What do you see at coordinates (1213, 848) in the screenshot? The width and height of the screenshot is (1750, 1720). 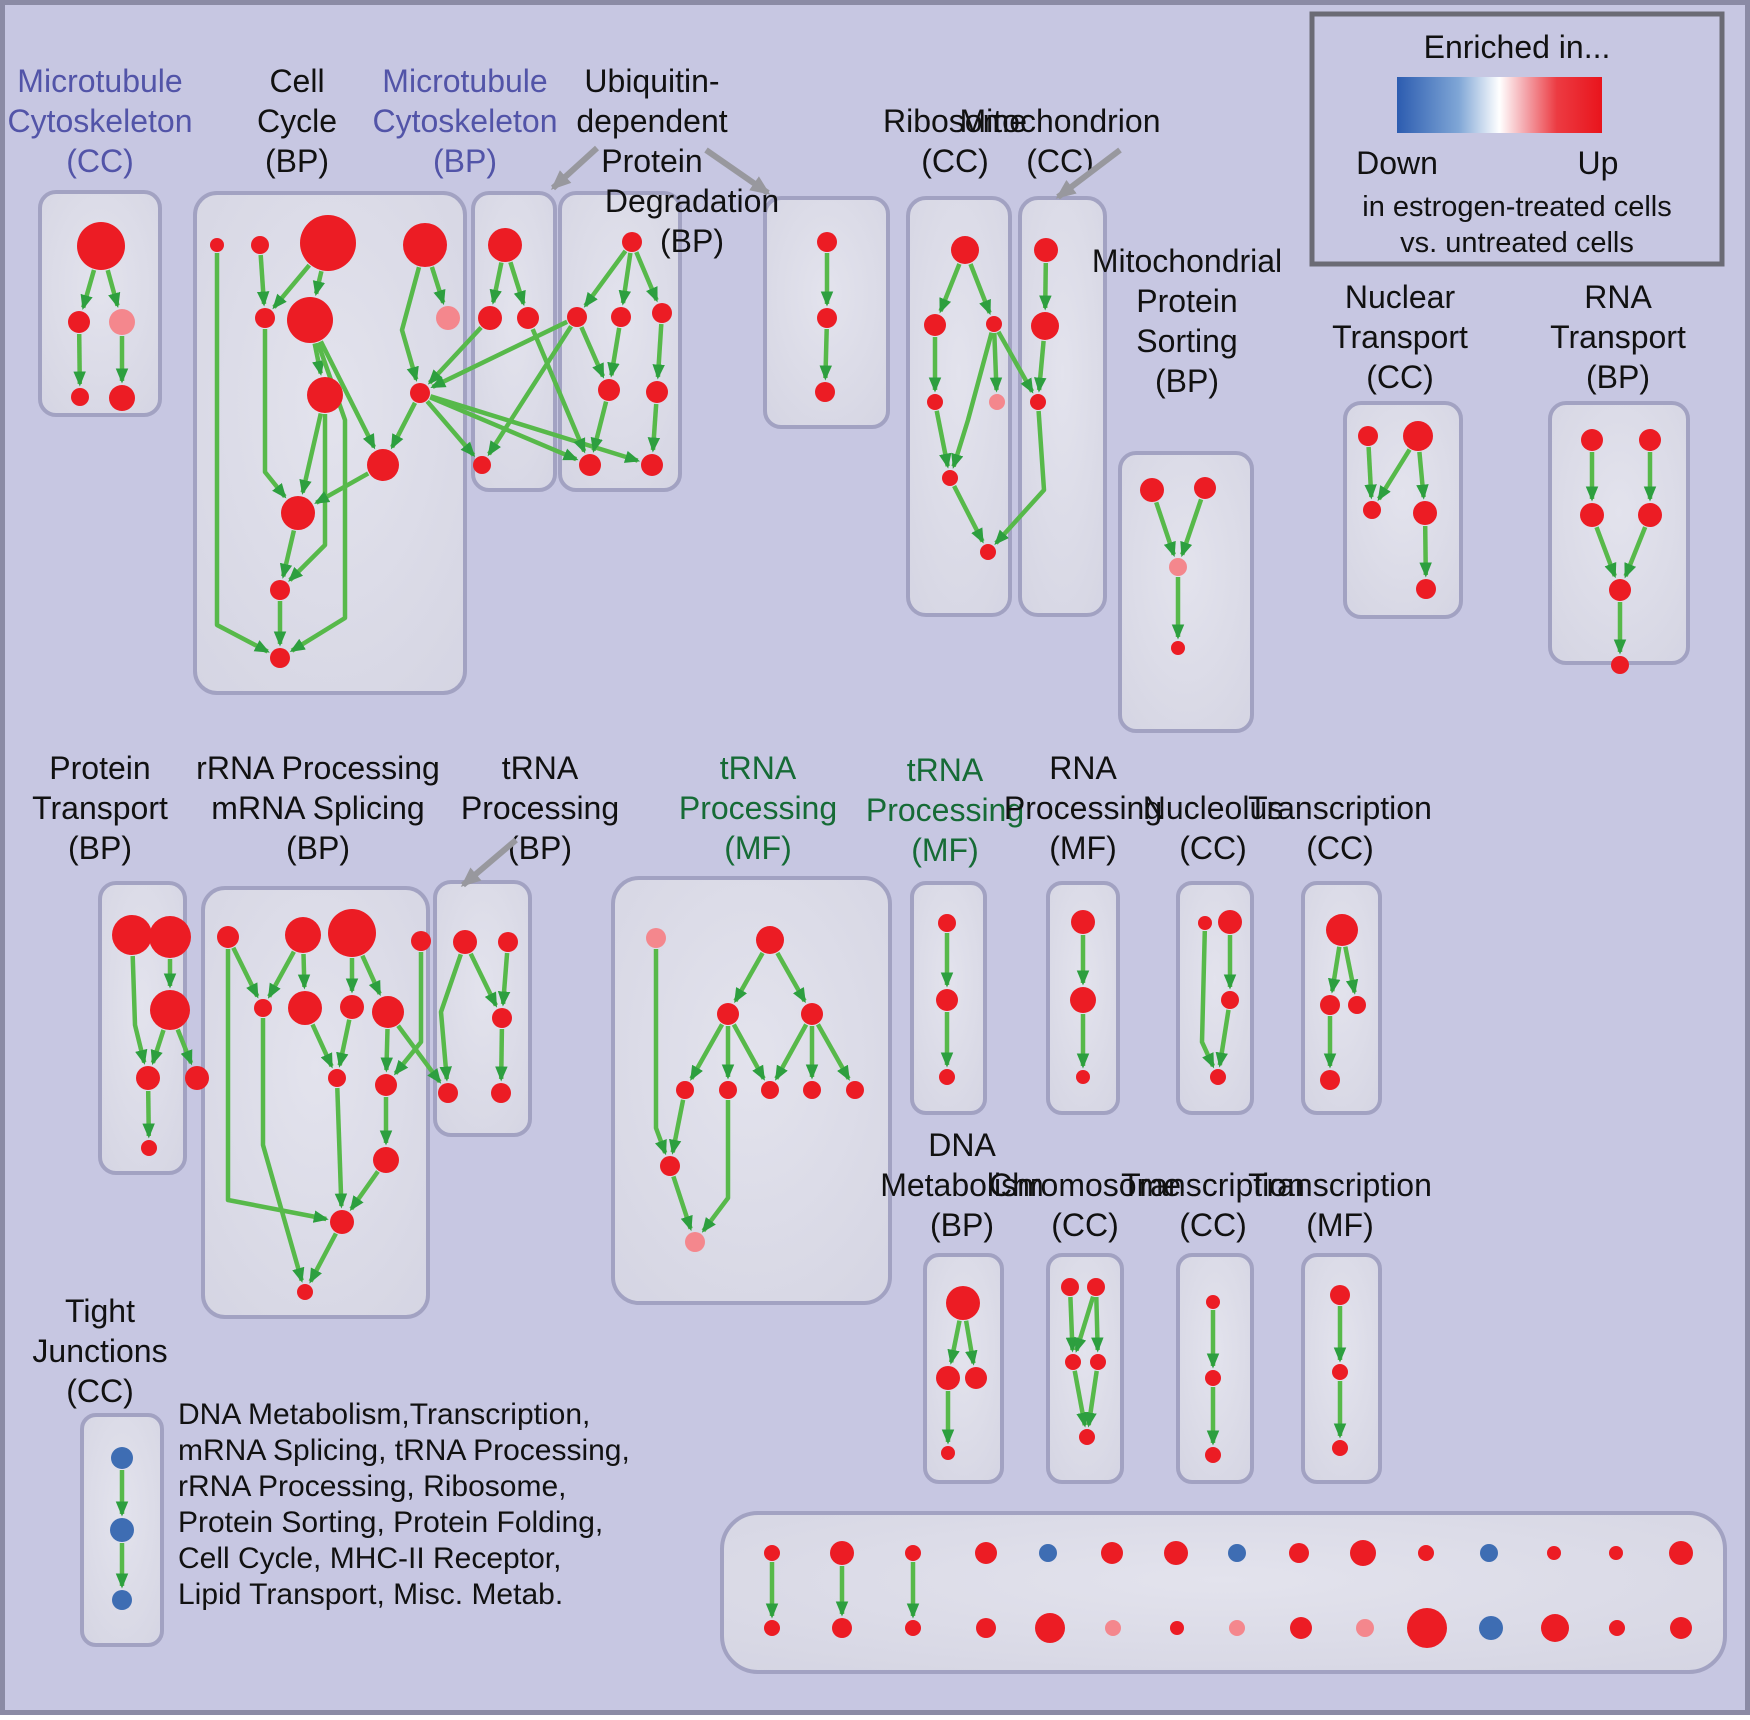 I see `label-nucleolus-label-line-2: (CC)` at bounding box center [1213, 848].